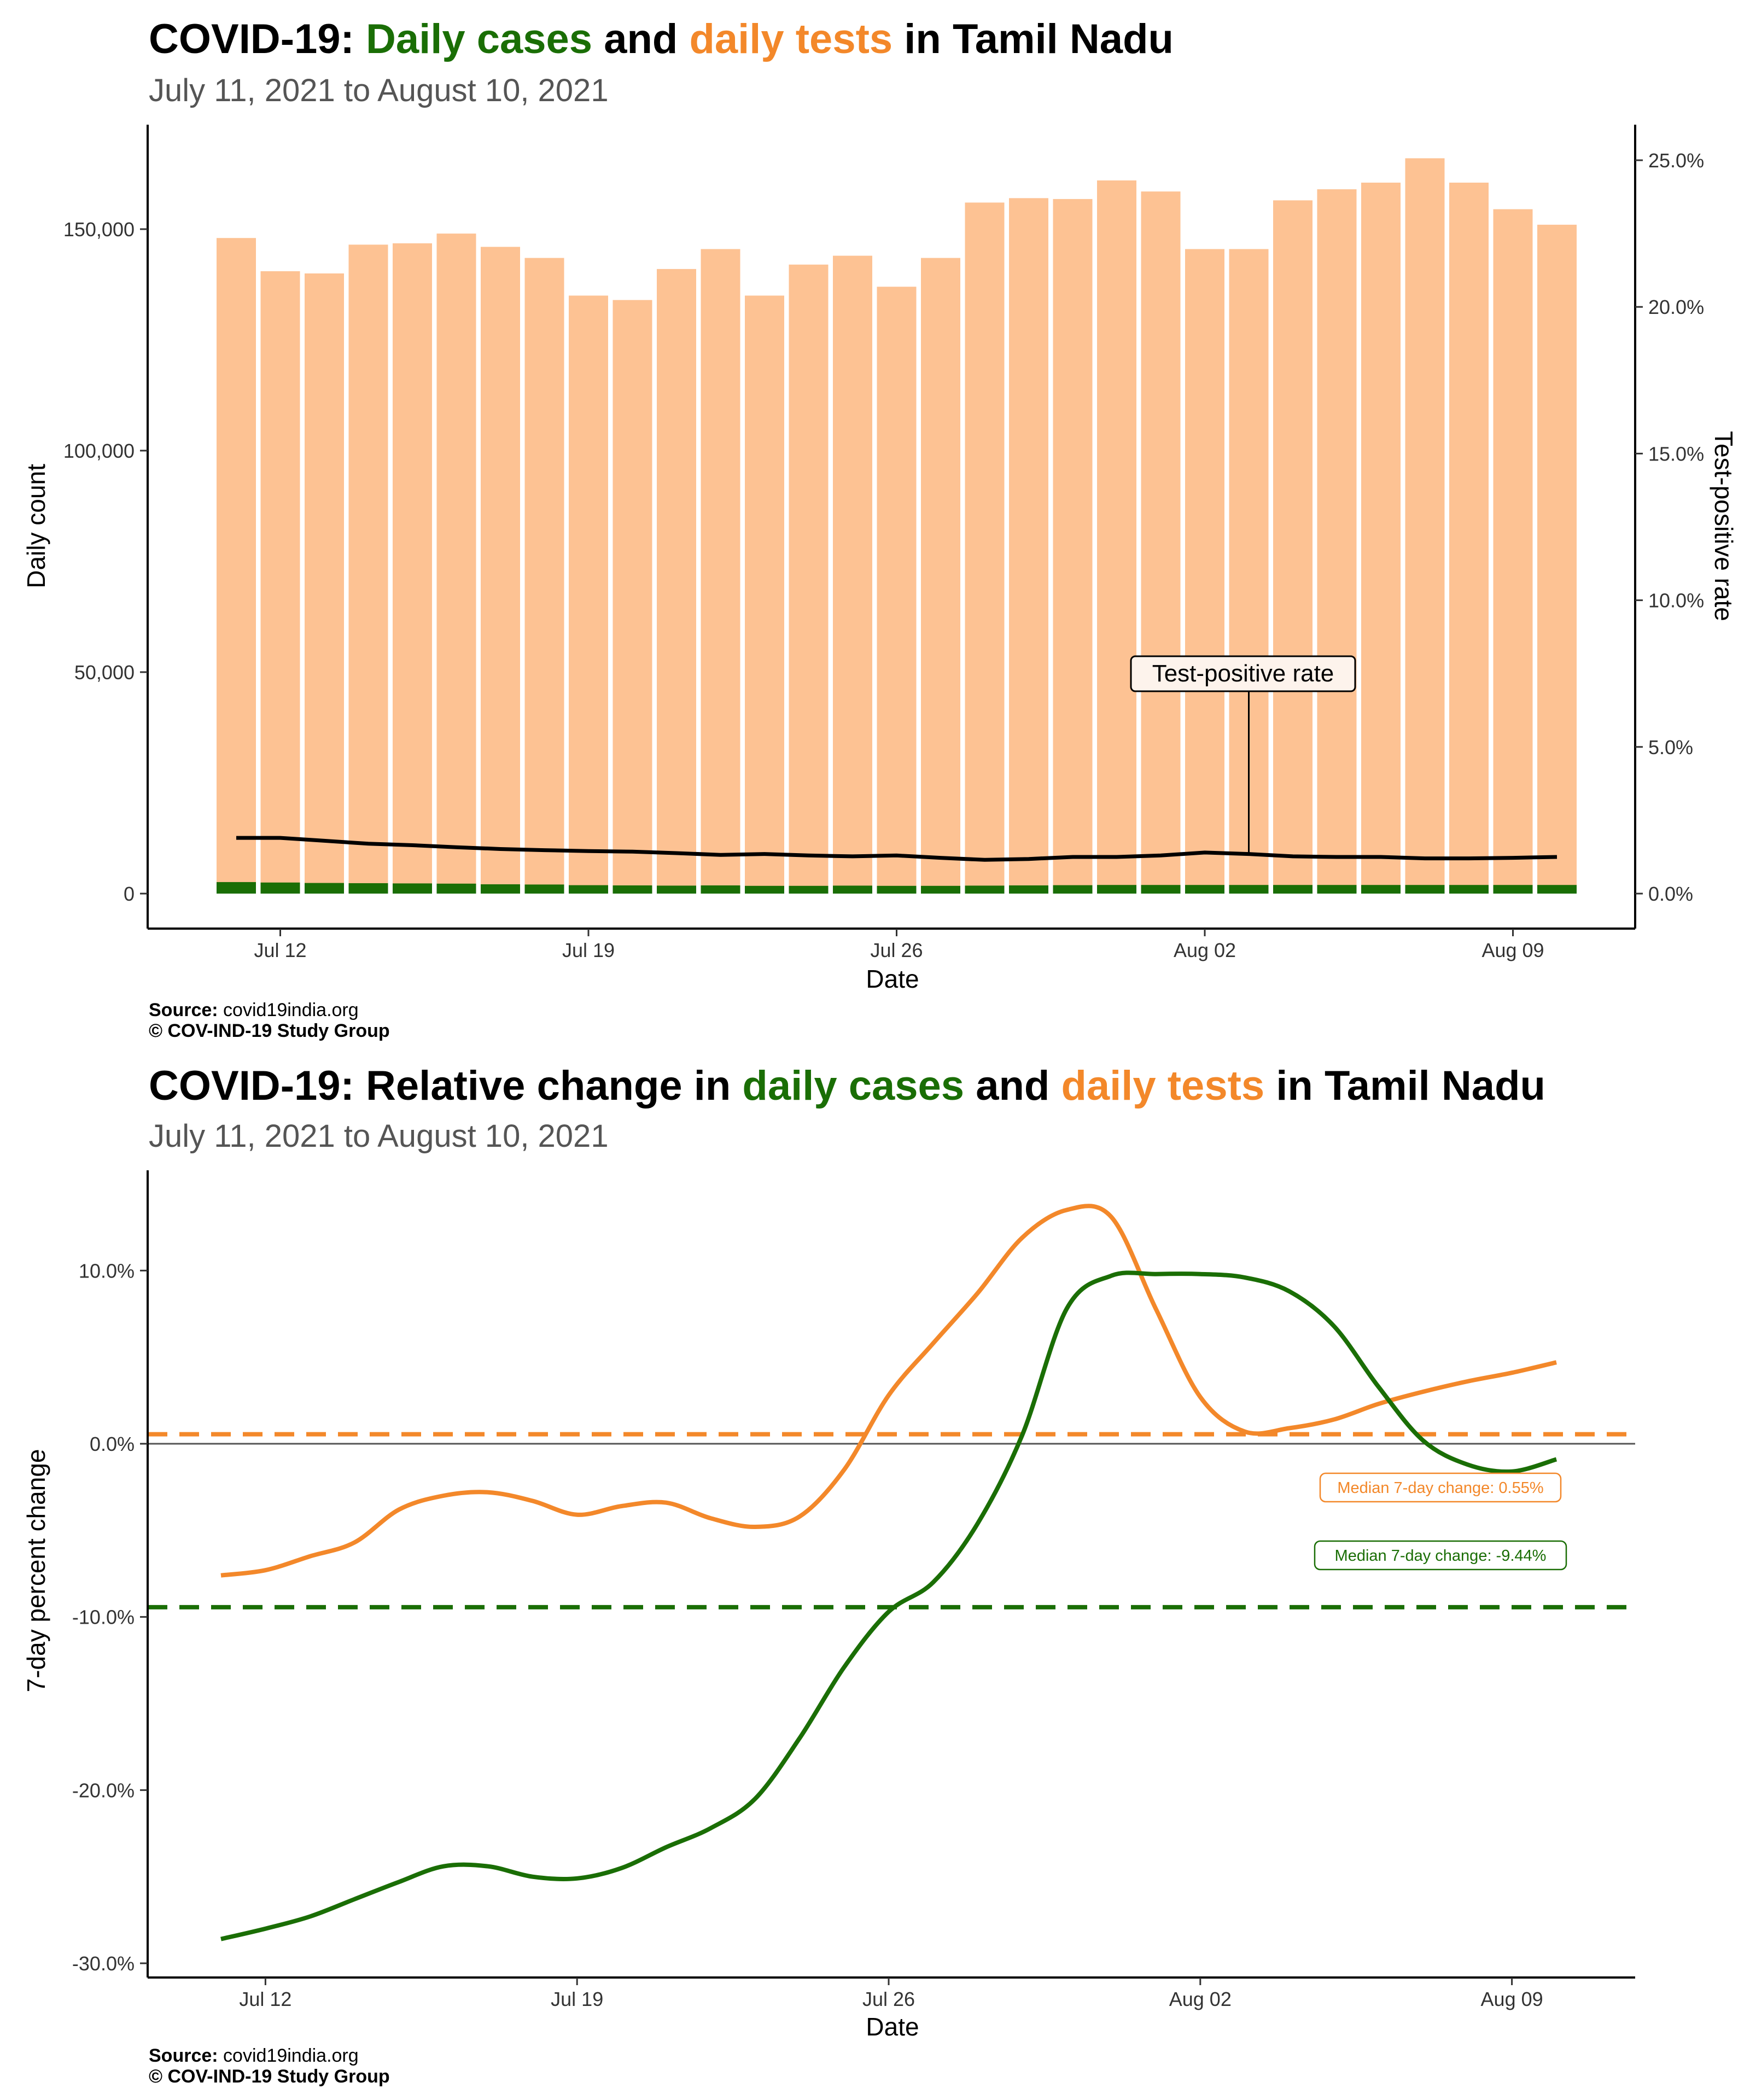  What do you see at coordinates (1676, 601) in the screenshot?
I see `y-right-tick-label: 10.0%` at bounding box center [1676, 601].